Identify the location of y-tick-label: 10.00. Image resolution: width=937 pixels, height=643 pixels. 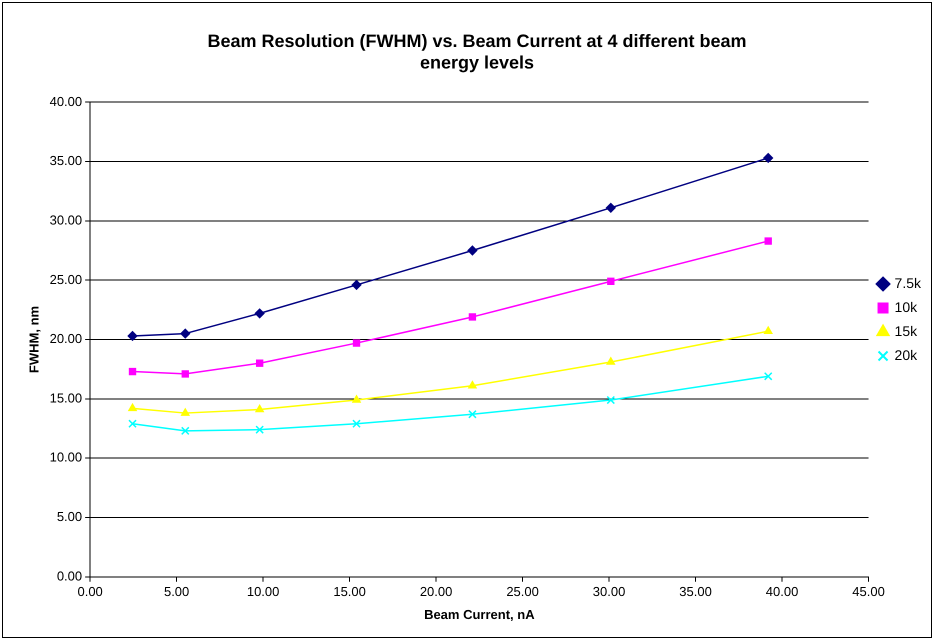
(66, 457).